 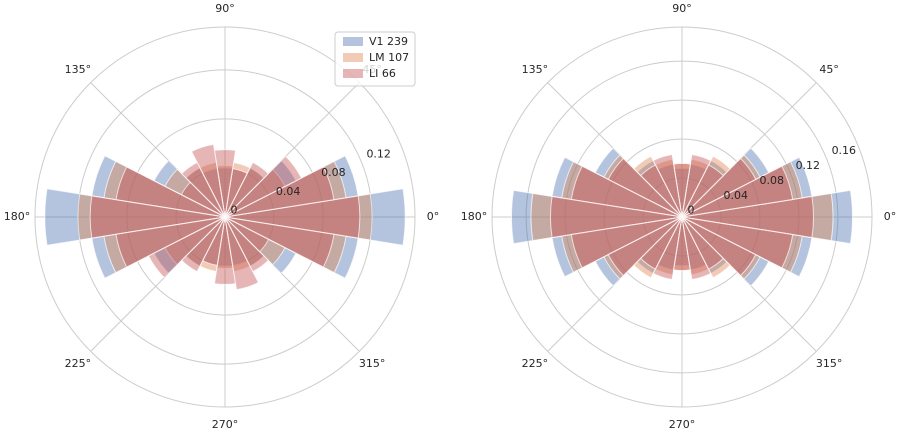 I want to click on legend: V1 239 LM 107 LI 66, so click(x=375, y=59).